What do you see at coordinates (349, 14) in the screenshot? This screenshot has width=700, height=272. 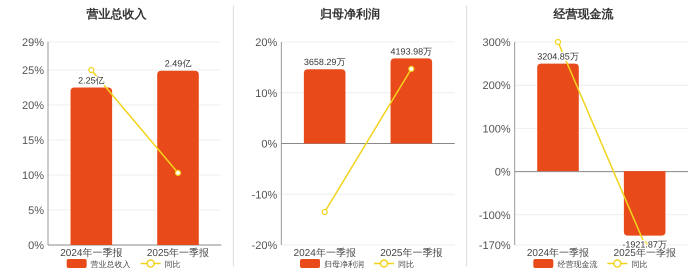 I see `chart-title: 归母净利润` at bounding box center [349, 14].